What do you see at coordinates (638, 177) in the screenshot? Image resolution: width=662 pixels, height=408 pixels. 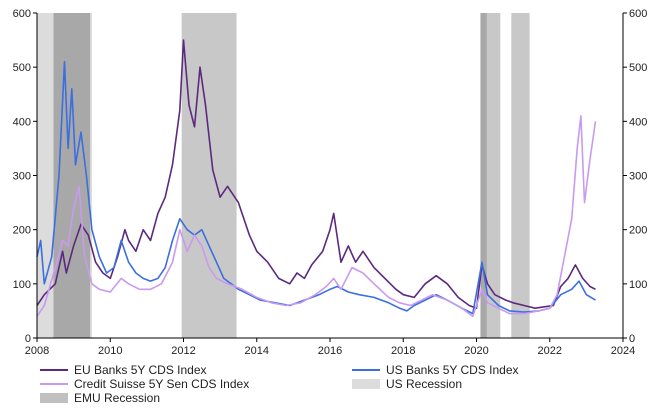 I see `y-tick-right-3: 300` at bounding box center [638, 177].